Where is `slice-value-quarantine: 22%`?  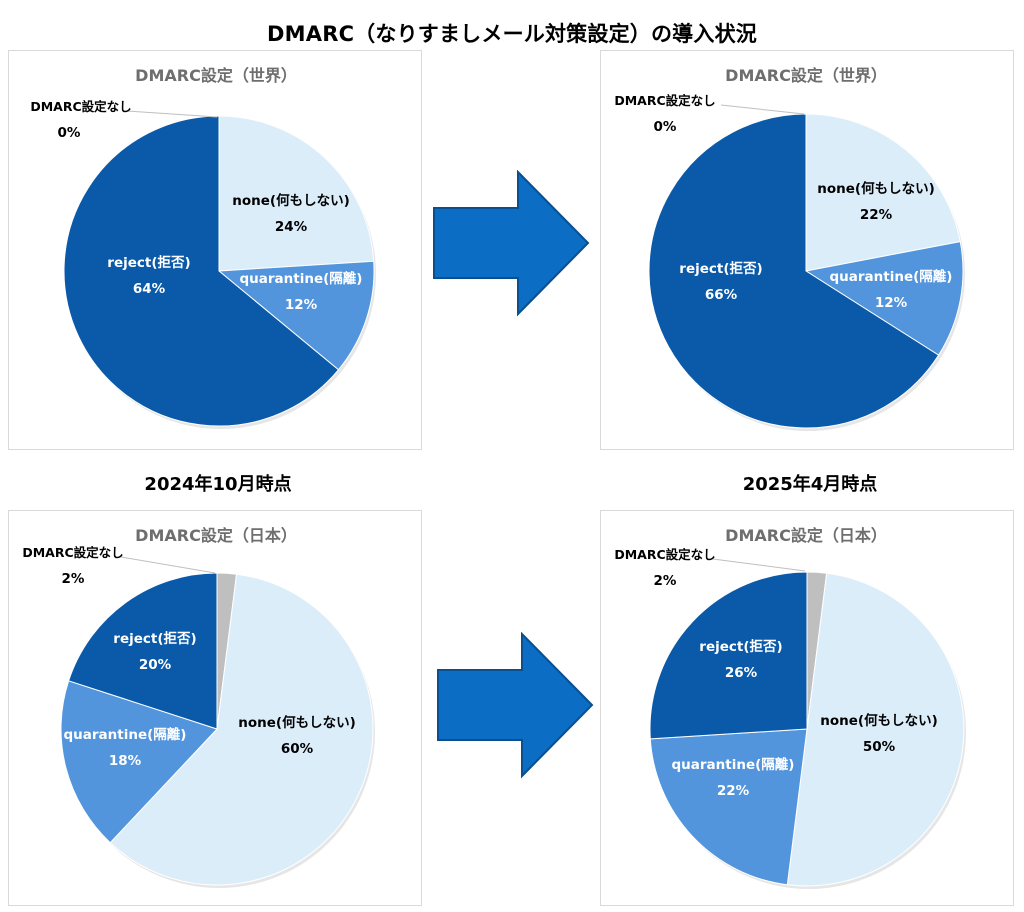 slice-value-quarantine: 22% is located at coordinates (733, 791).